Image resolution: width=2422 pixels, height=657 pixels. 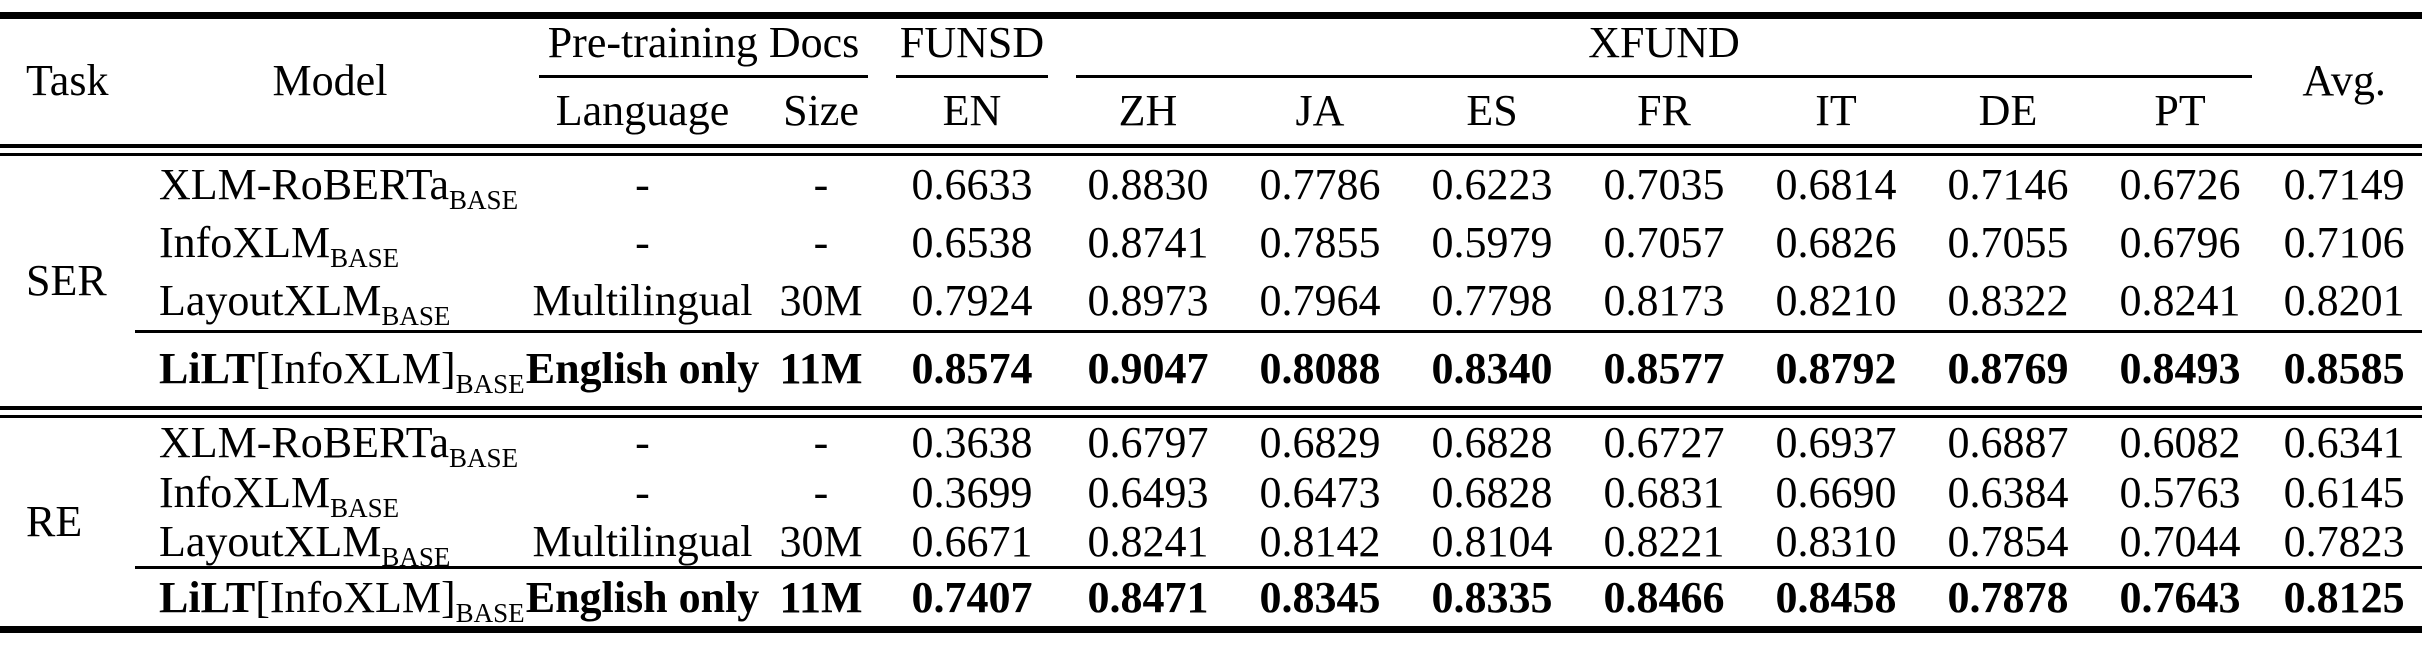 What do you see at coordinates (642, 368) in the screenshot?
I see `language-cell: English only` at bounding box center [642, 368].